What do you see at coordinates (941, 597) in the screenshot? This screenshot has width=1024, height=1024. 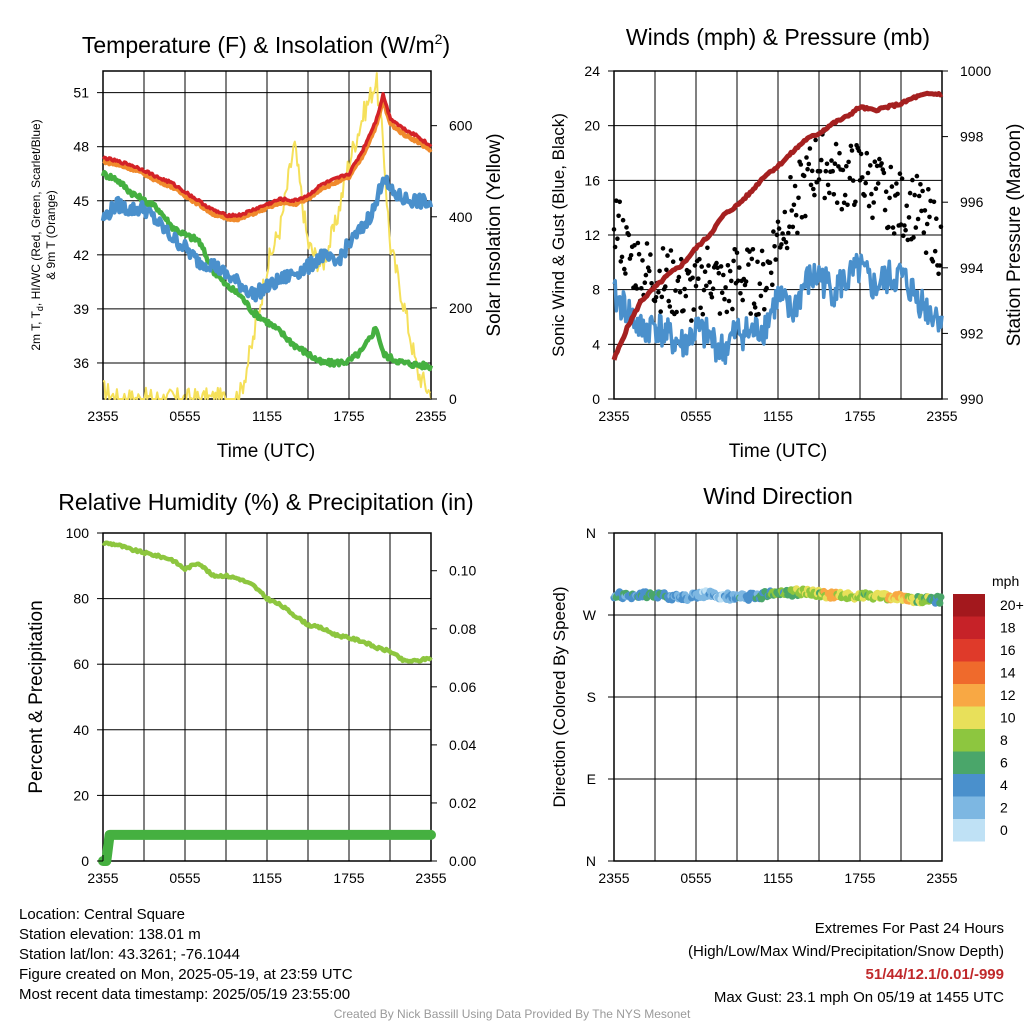 I see `direction-point` at bounding box center [941, 597].